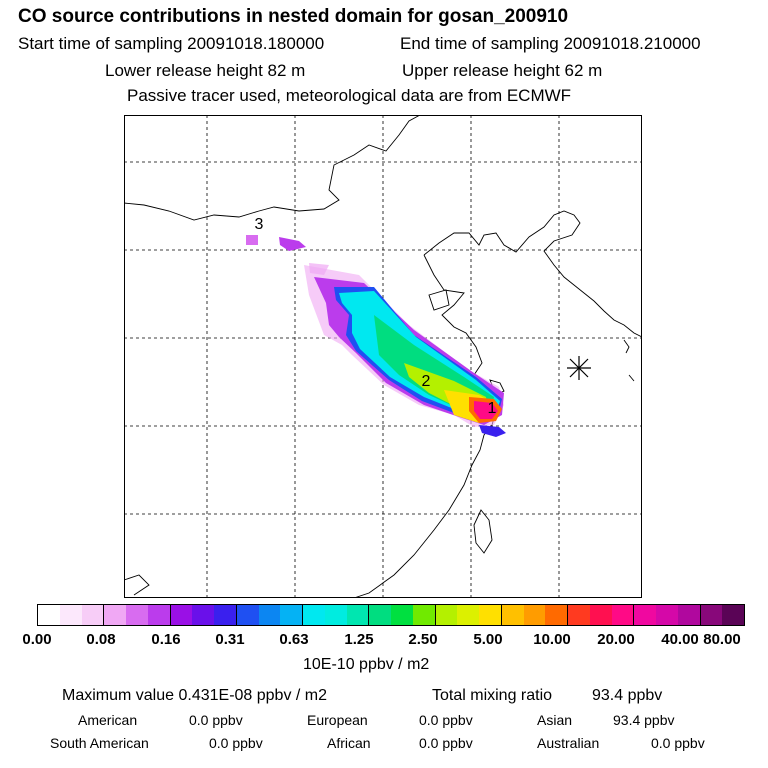 The width and height of the screenshot is (768, 768). What do you see at coordinates (216, 720) in the screenshot?
I see `american-value: 0.0 ppbv` at bounding box center [216, 720].